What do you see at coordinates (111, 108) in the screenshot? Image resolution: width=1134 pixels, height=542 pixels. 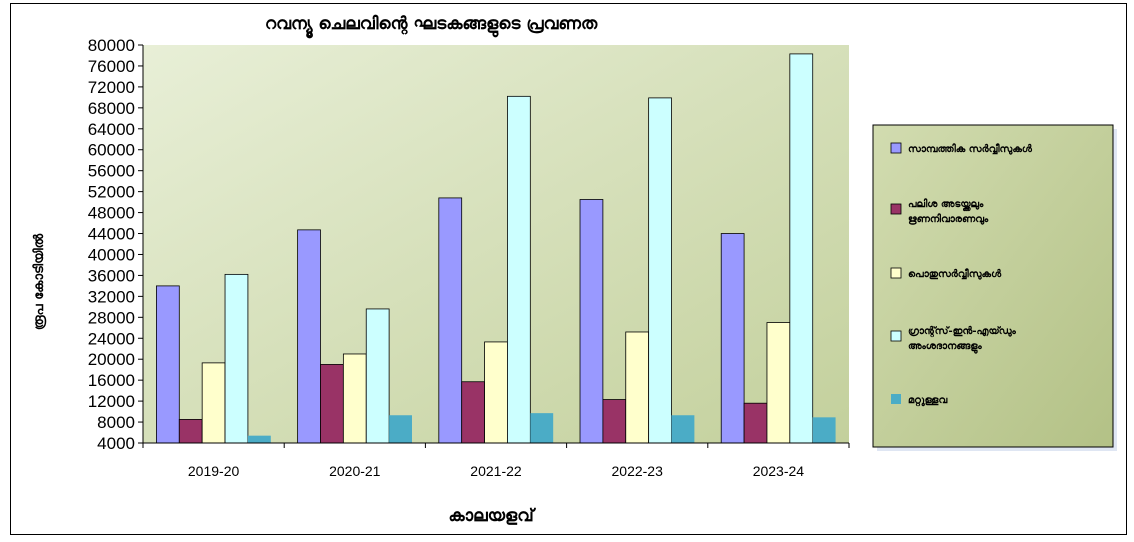 I see `y-tick-label: 68000` at bounding box center [111, 108].